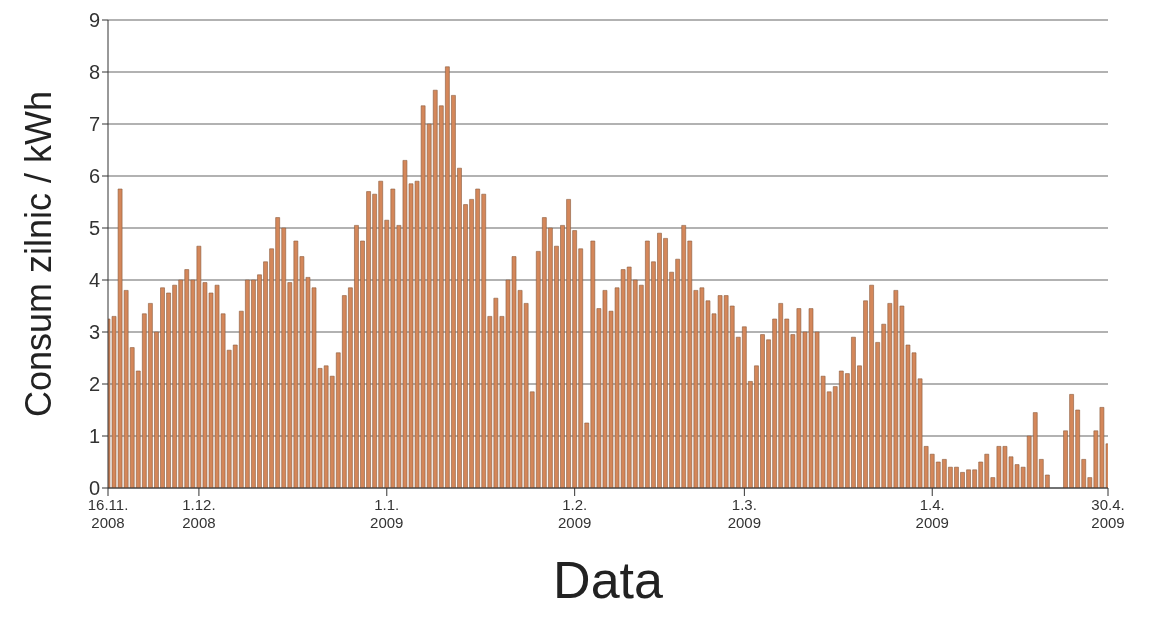 This screenshot has height=628, width=1158. What do you see at coordinates (387, 513) in the screenshot?
I see `x-tick-label: 1.1. 2009` at bounding box center [387, 513].